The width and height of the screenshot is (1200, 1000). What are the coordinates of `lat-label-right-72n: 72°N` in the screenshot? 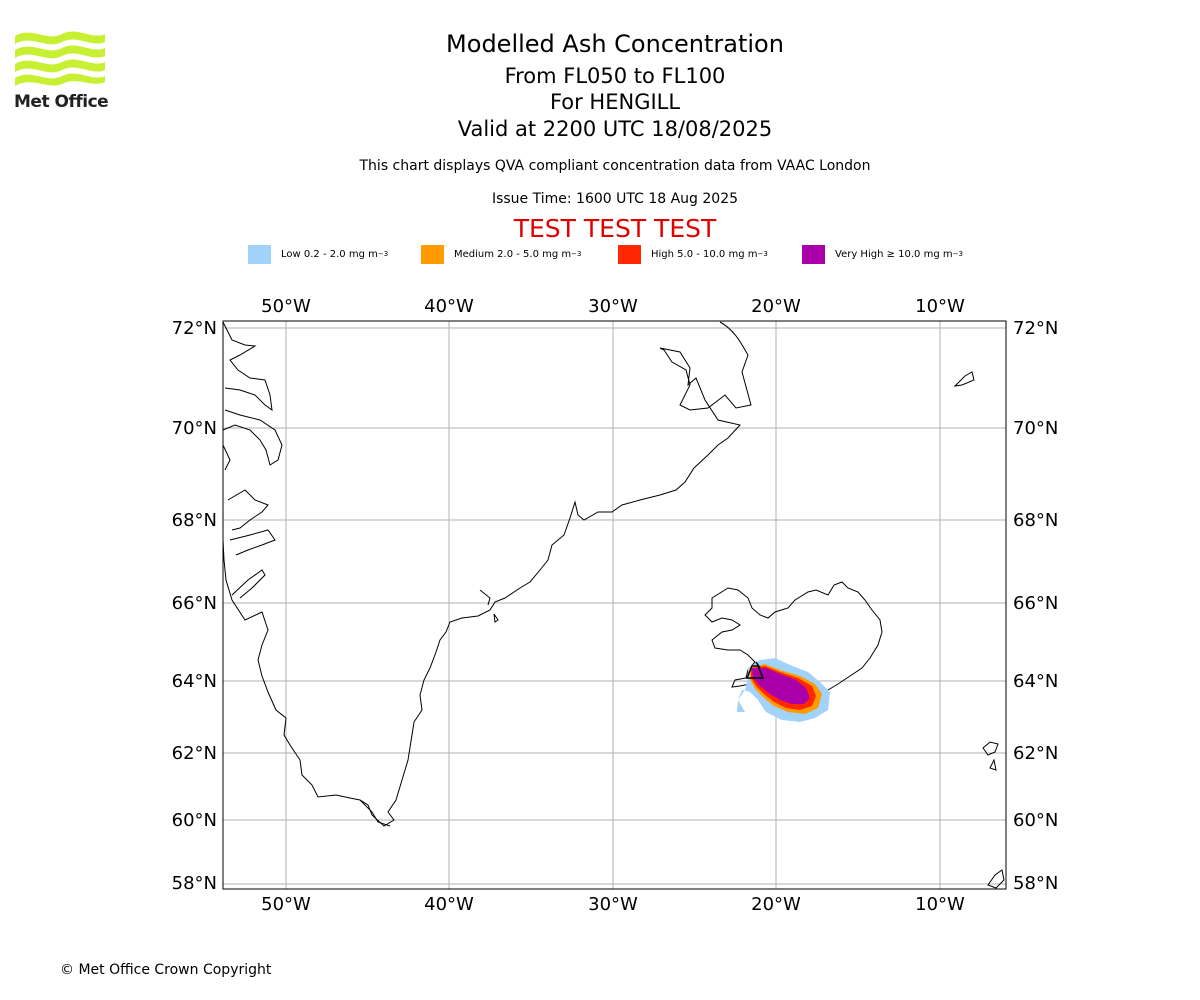 It's located at (1035, 328).